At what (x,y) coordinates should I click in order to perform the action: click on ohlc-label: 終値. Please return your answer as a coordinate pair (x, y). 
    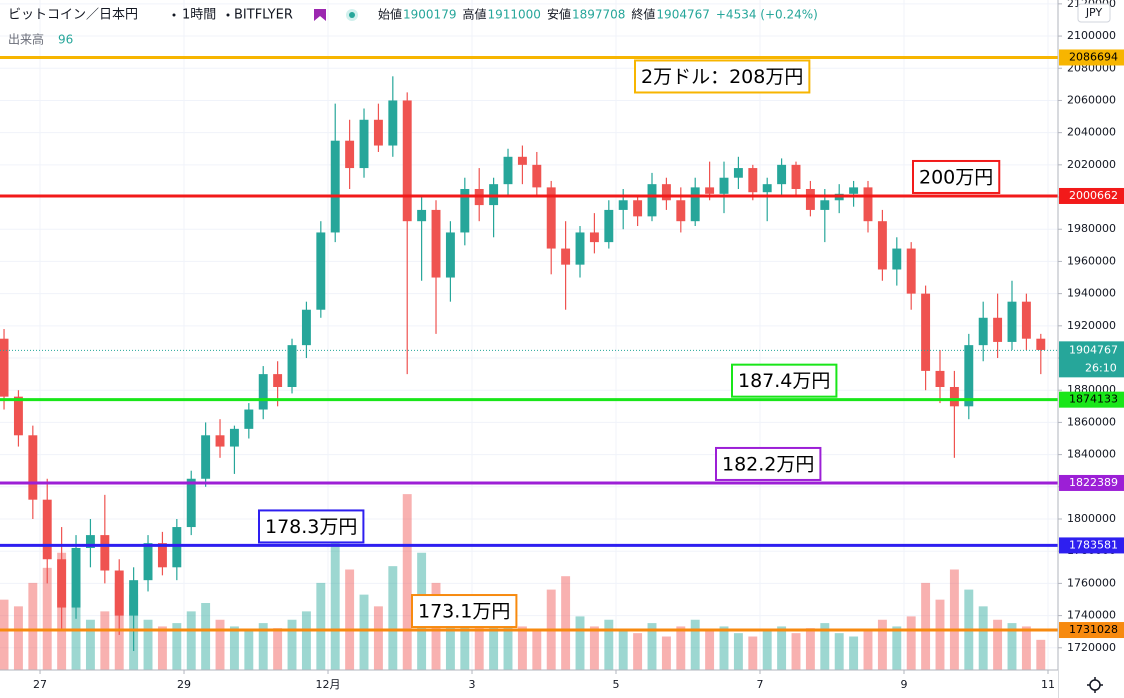
    Looking at the image, I should click on (643, 14).